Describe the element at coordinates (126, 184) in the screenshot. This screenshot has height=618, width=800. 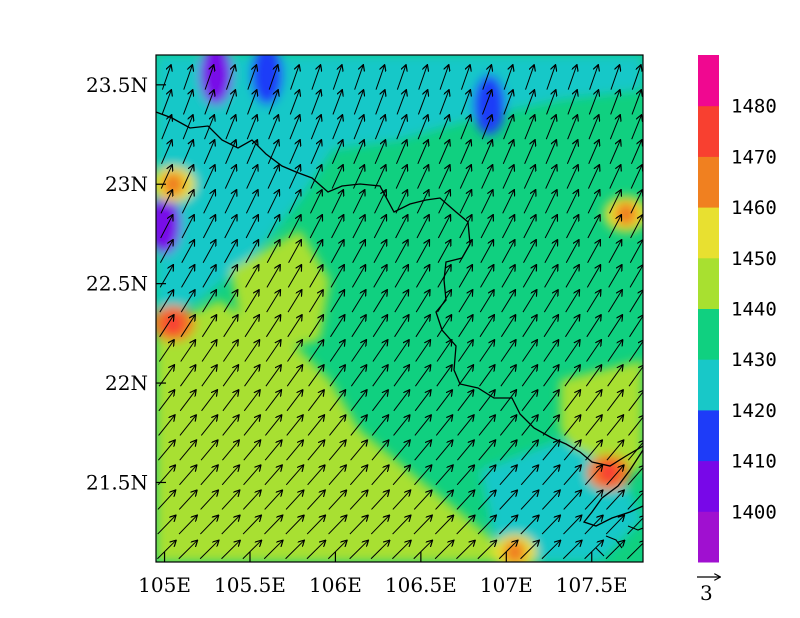
I see `y-tick-label: 23N` at that location.